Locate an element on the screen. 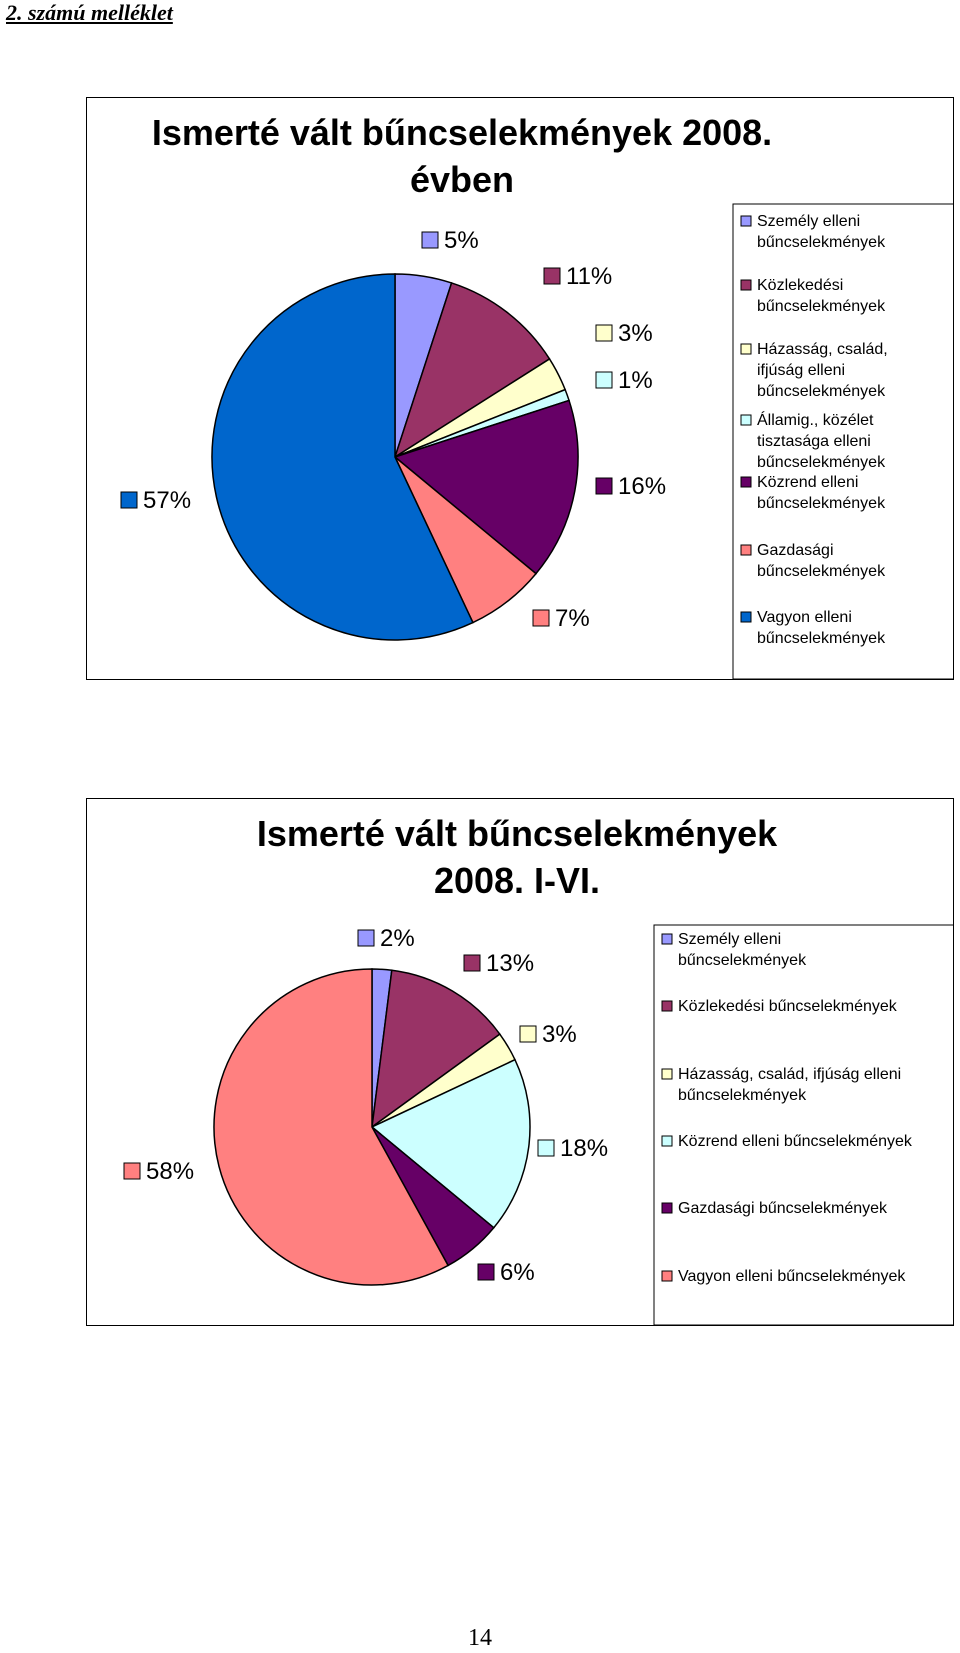 Image resolution: width=960 pixels, height=1653 pixels. chart-title-line: 2008. I-VI. is located at coordinates (517, 880).